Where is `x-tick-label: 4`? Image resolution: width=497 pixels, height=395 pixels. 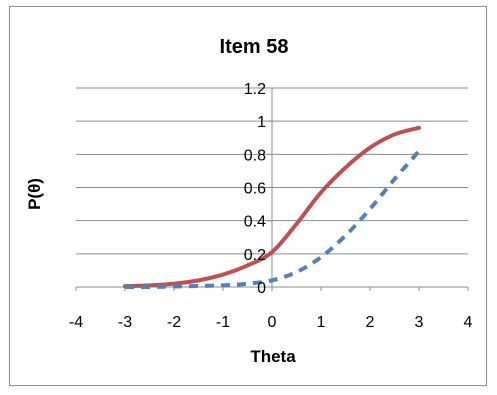 x-tick-label: 4 is located at coordinates (468, 322).